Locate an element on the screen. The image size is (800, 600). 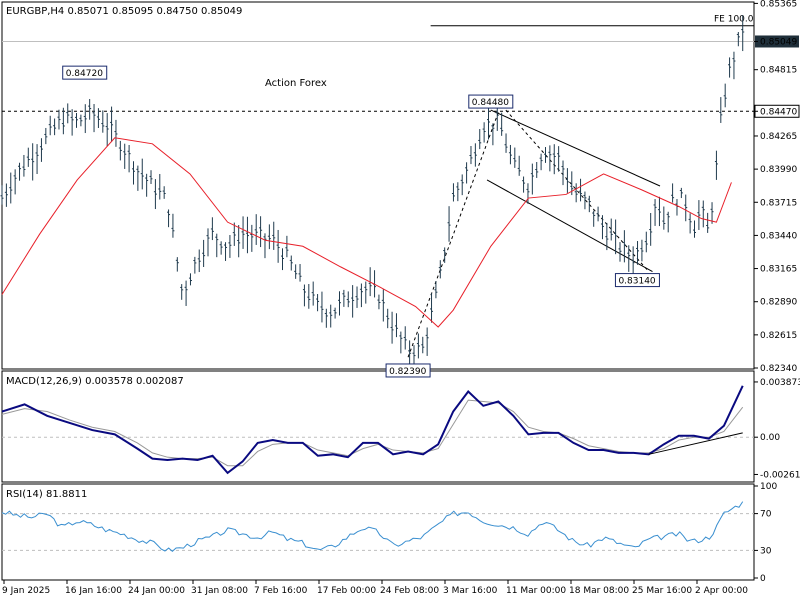
price-y-tick-label: 0.83715 is located at coordinates (778, 203).